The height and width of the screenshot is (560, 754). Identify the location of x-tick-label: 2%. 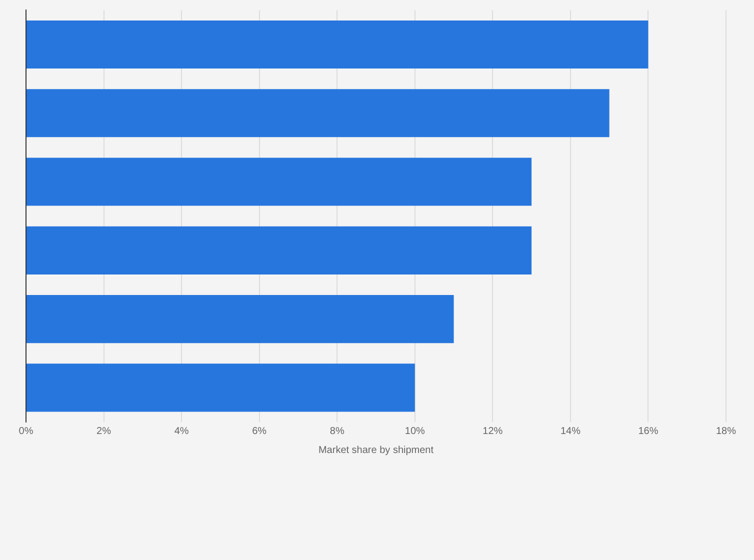
(104, 431).